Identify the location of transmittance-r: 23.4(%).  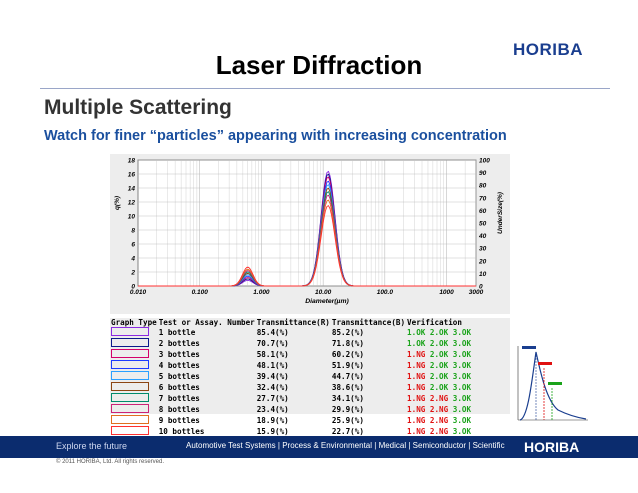
(272, 409).